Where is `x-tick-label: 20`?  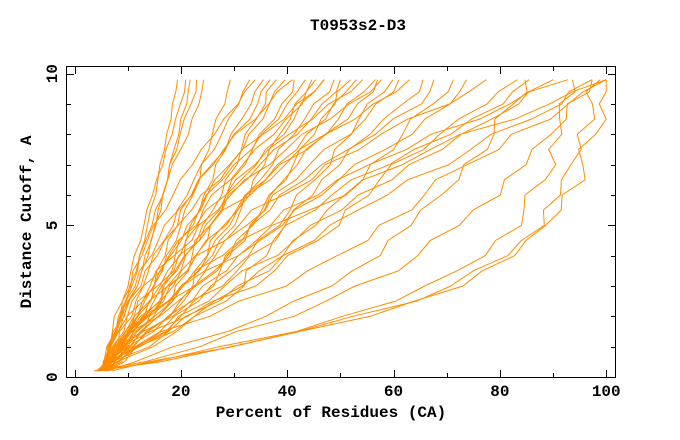 x-tick-label: 20 is located at coordinates (180, 392).